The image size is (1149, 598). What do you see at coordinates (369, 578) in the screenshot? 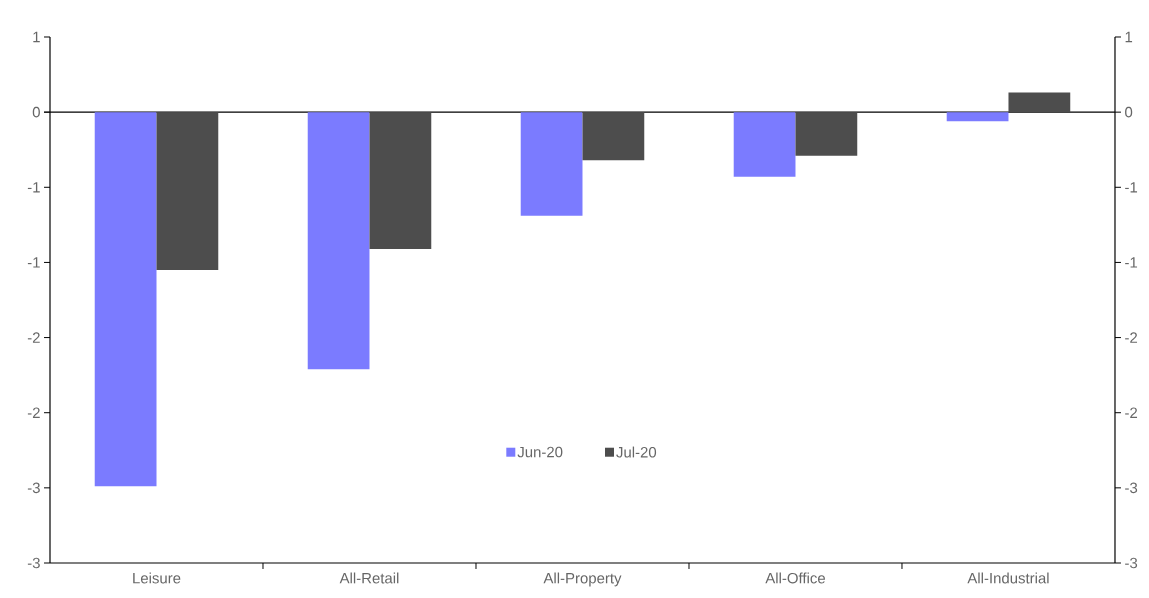
I see `x-tick-label: All-Retail` at bounding box center [369, 578].